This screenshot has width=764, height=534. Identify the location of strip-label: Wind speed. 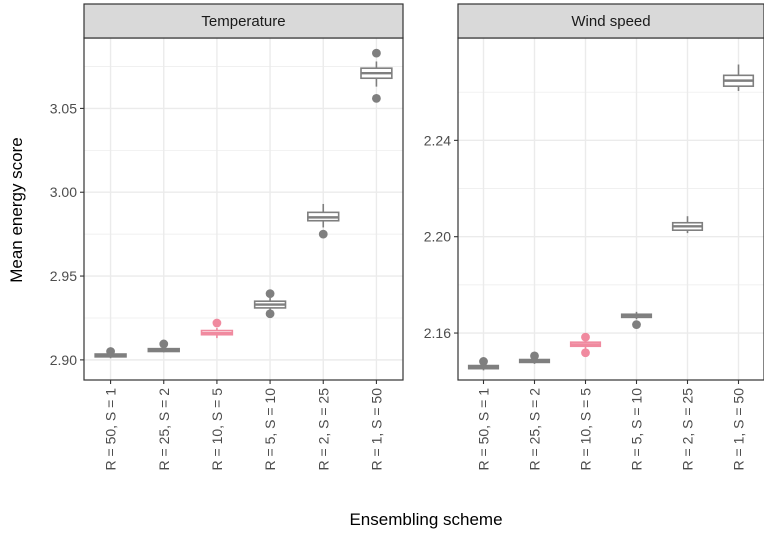
(610, 21).